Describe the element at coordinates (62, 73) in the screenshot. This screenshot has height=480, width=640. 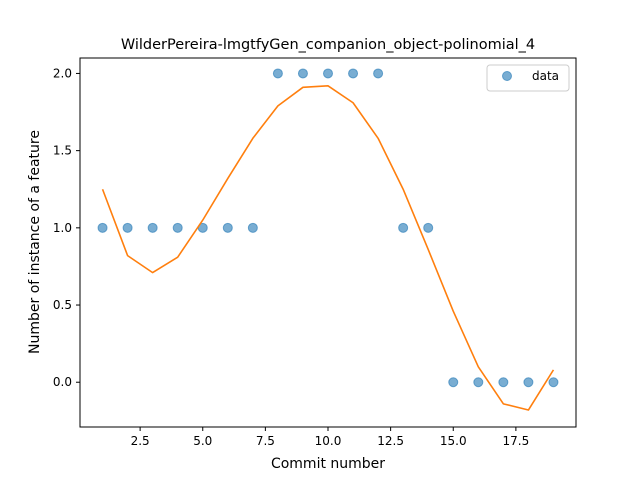
I see `y-tick-label: 2.0` at that location.